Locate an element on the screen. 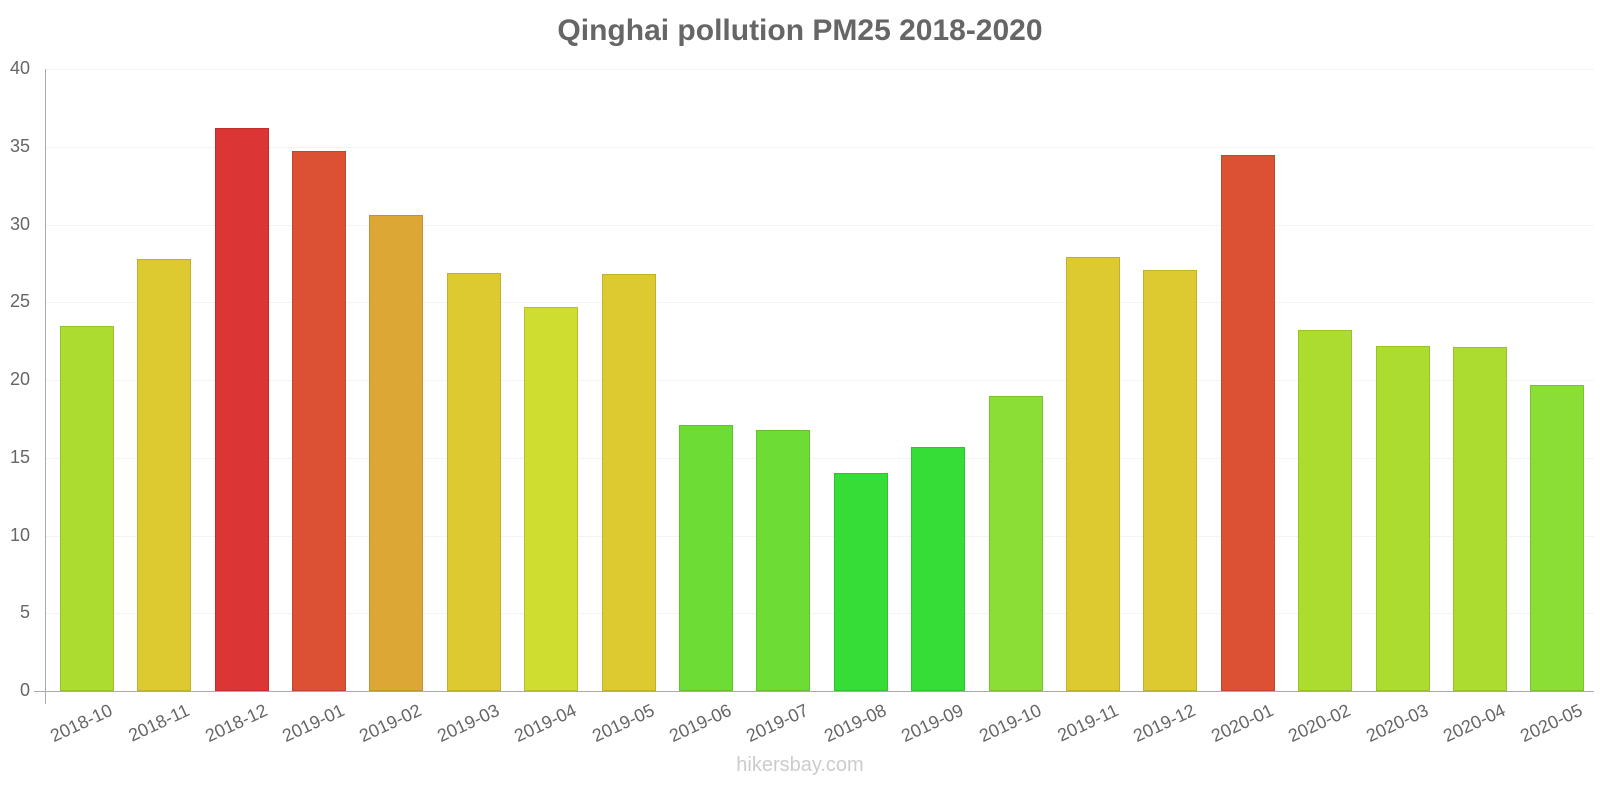 The height and width of the screenshot is (800, 1600). x-axis-line is located at coordinates (814, 691).